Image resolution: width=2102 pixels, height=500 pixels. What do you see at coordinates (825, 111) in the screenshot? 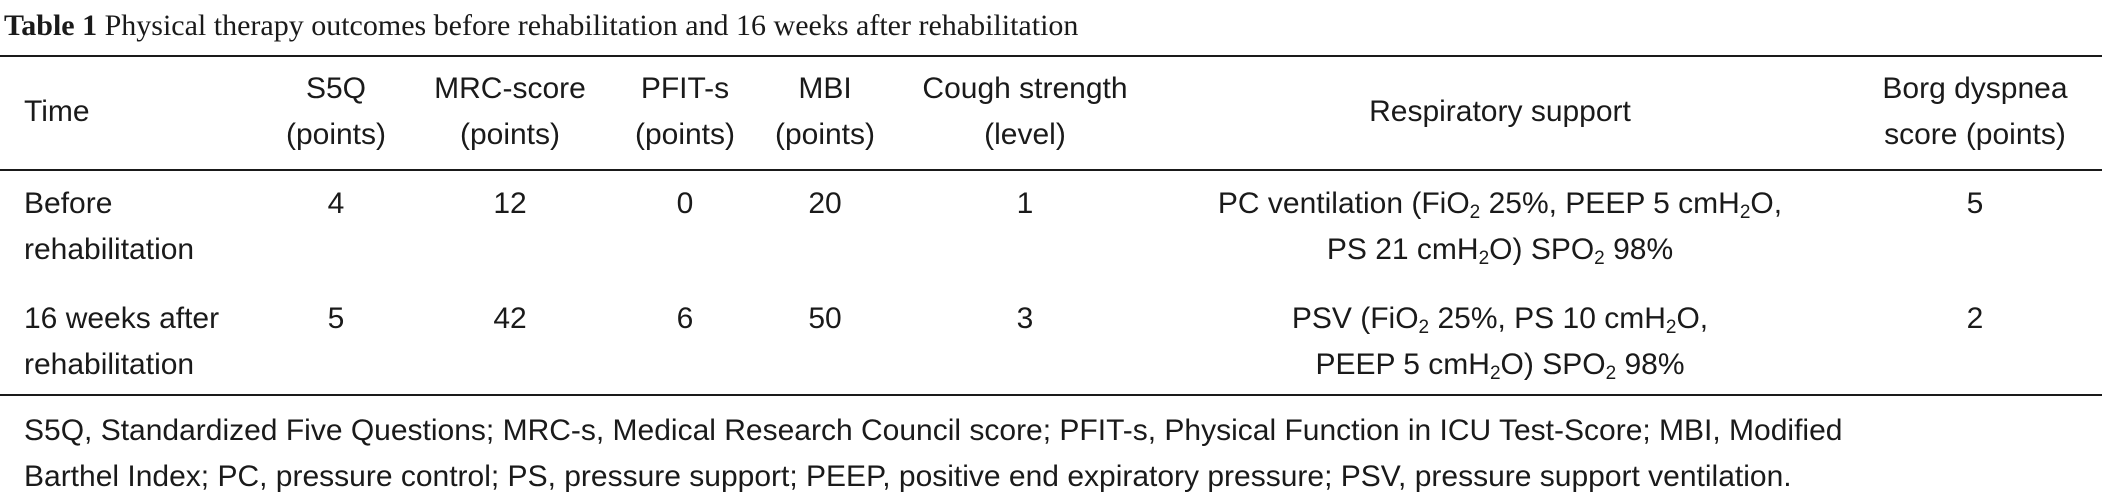
I see `header-mbi: MBI (points)` at bounding box center [825, 111].